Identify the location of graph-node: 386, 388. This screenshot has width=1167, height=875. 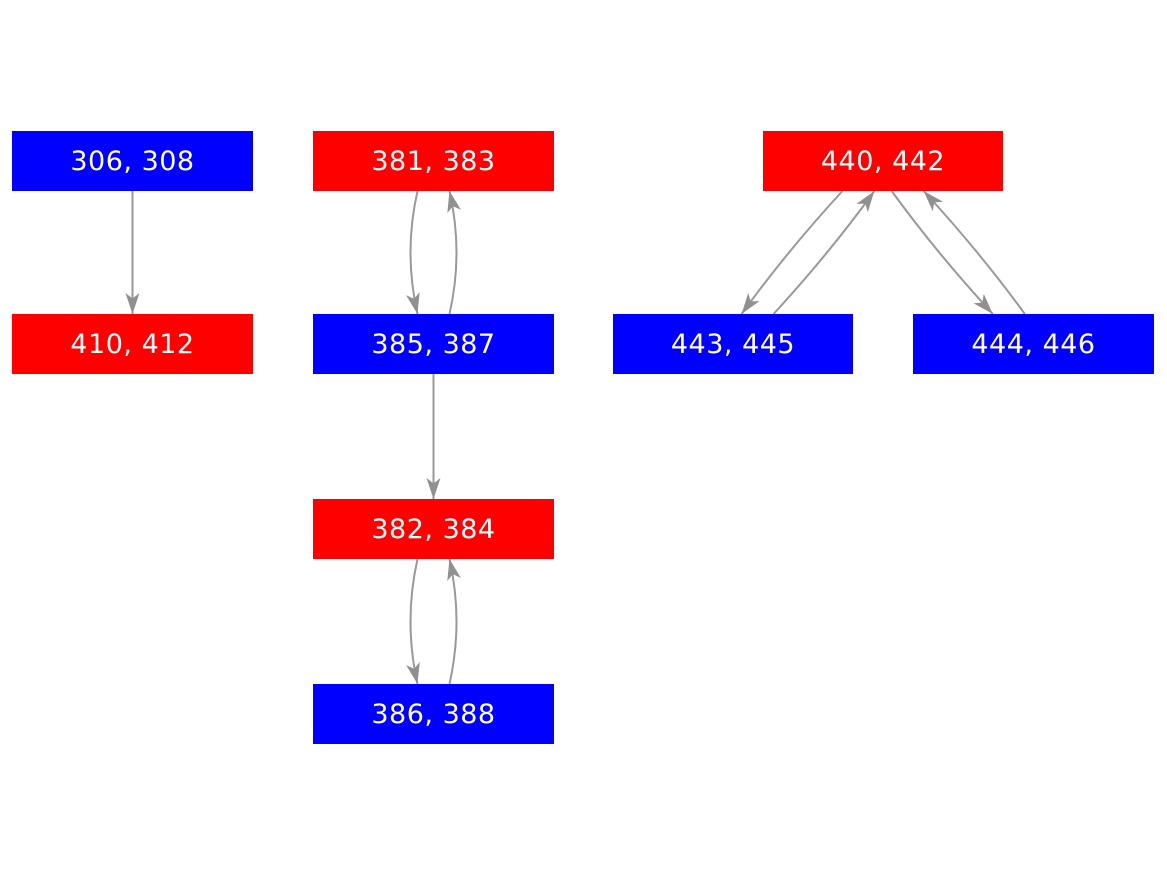
(433, 714).